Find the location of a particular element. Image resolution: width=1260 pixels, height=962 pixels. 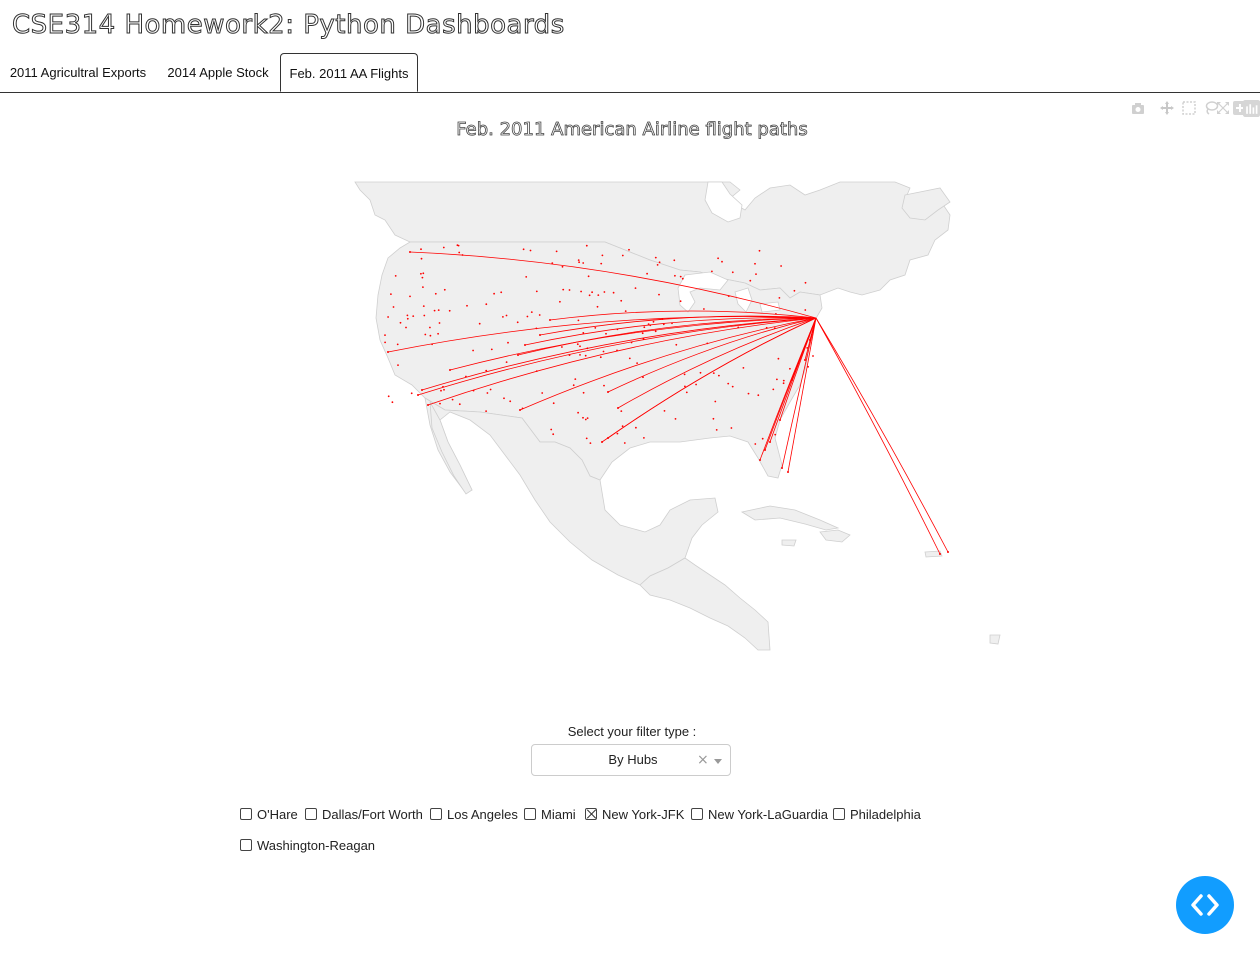

tab-apple-stock: 2014 Apple Stock is located at coordinates (218, 72).